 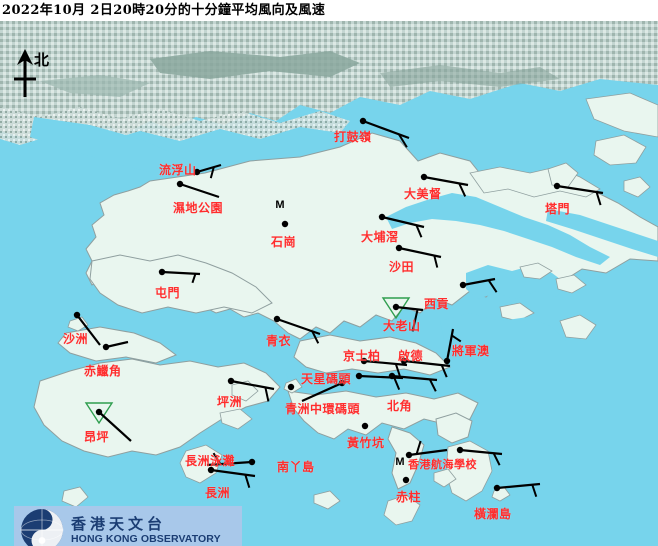 I want to click on wind-station-lamma-island, so click(x=479, y=456).